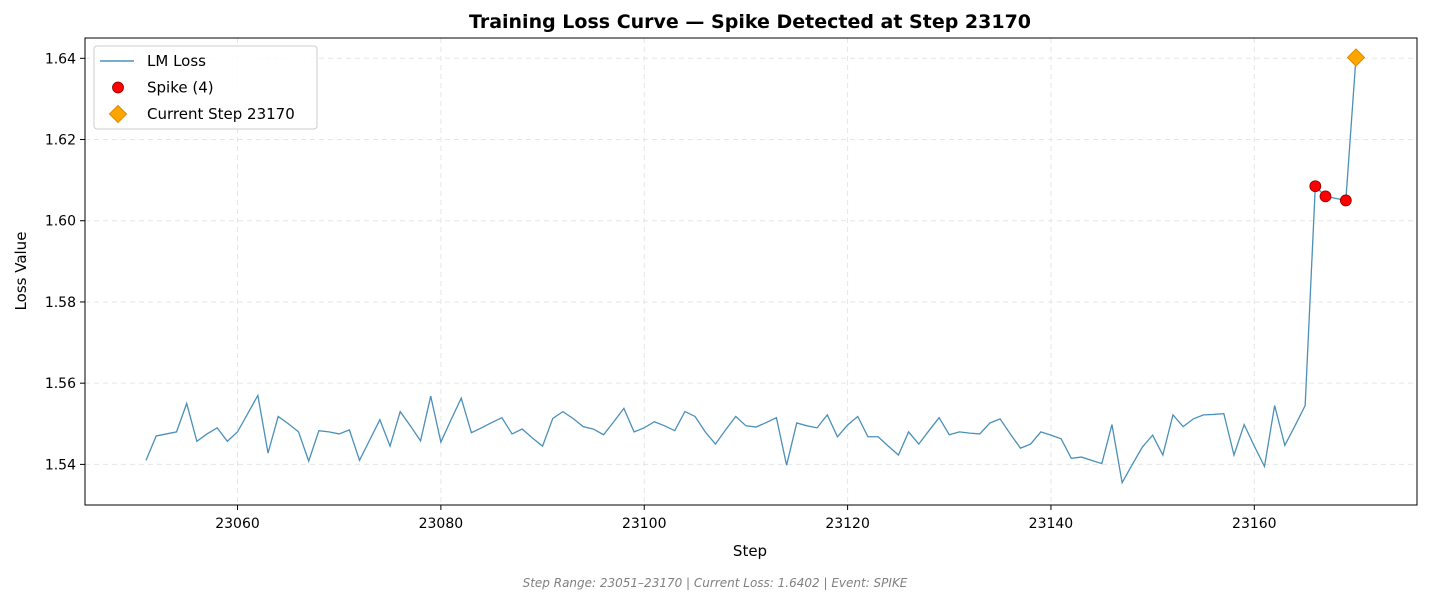 The width and height of the screenshot is (1429, 602). What do you see at coordinates (847, 524) in the screenshot?
I see `x-tick-label: 23120` at bounding box center [847, 524].